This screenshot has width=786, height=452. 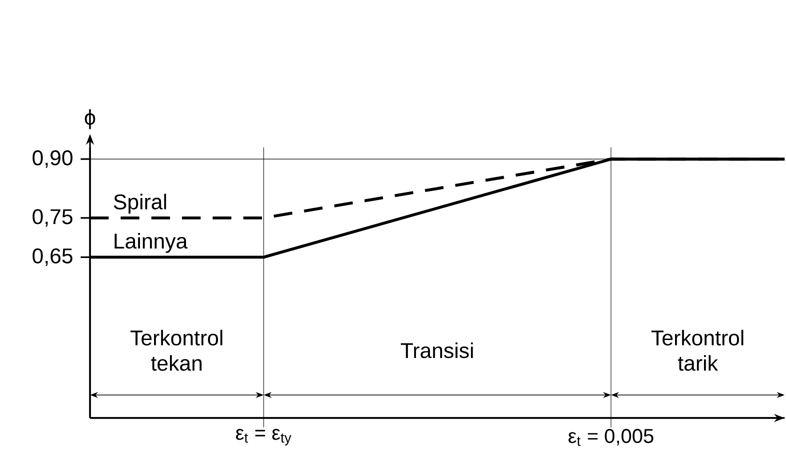 I want to click on y-tick-label: 0,75, so click(x=52, y=218).